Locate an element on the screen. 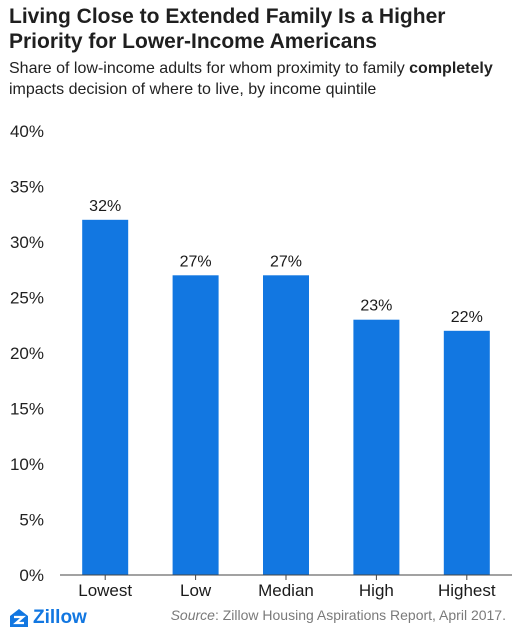 This screenshot has width=520, height=637. x-tick-label: Low is located at coordinates (196, 590).